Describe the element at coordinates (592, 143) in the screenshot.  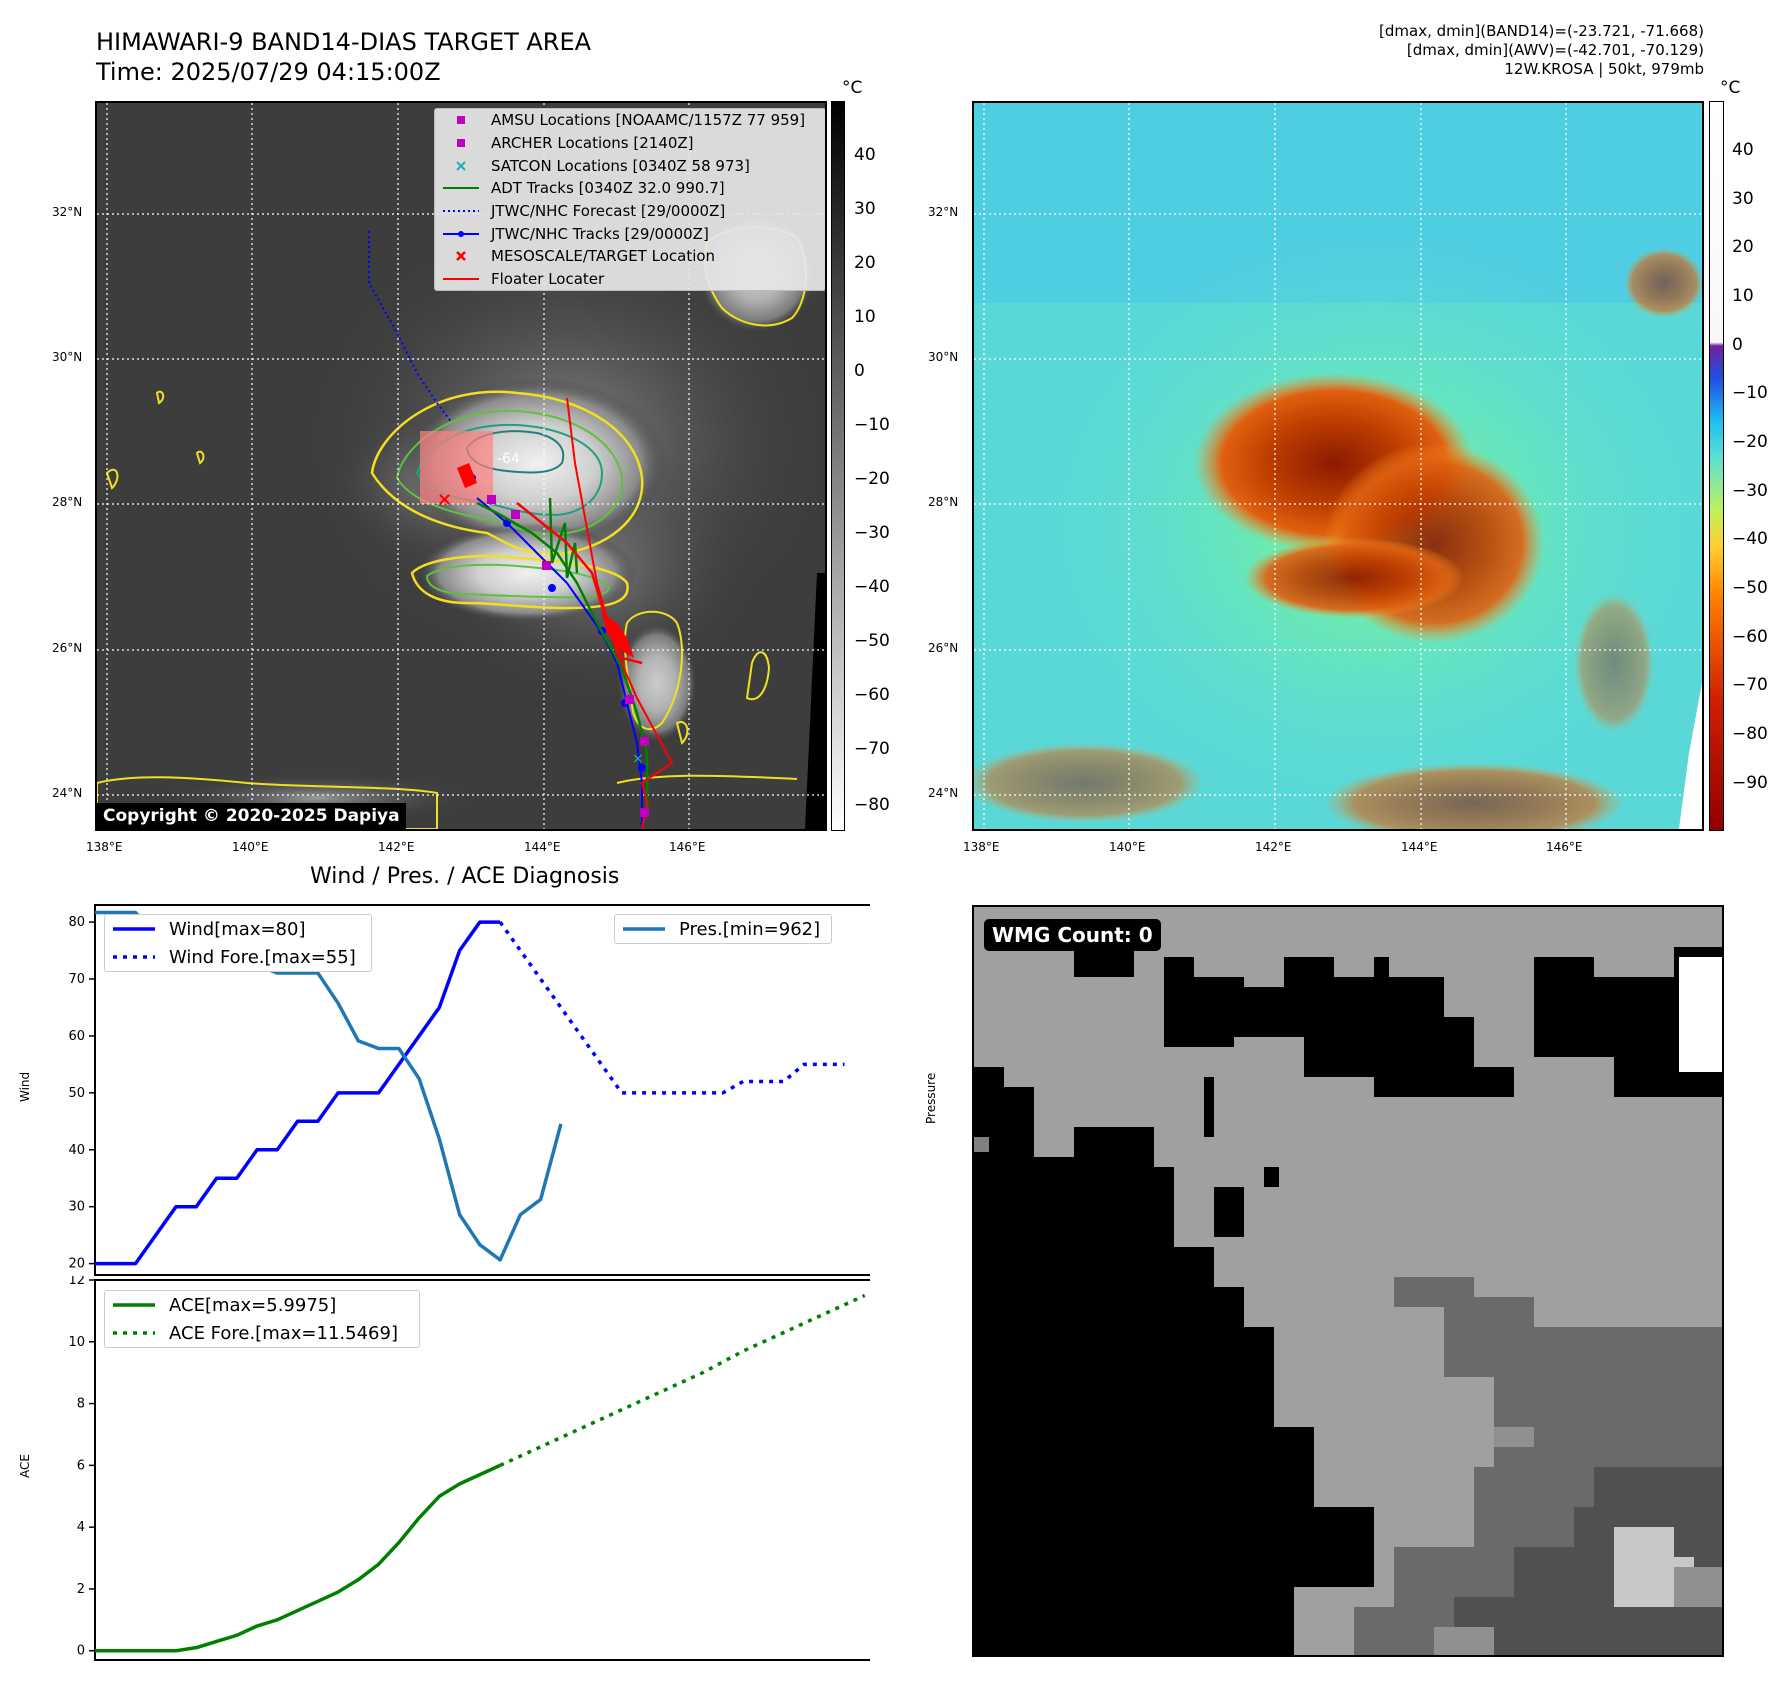
I see `legend-label: ARCHER Locations [2140Z]` at that location.